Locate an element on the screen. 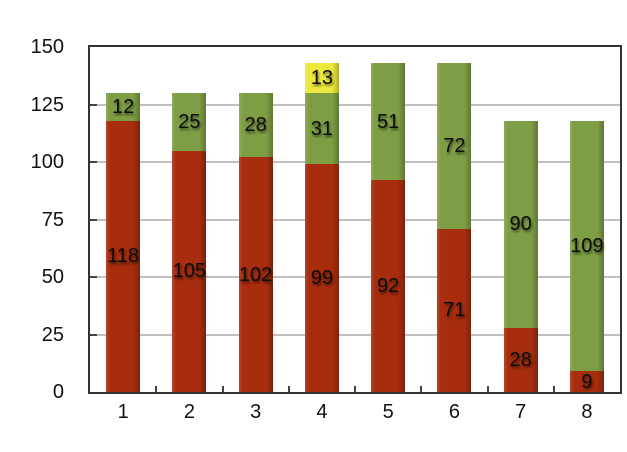 The height and width of the screenshot is (452, 627). bar-value-label: 118 is located at coordinates (123, 256).